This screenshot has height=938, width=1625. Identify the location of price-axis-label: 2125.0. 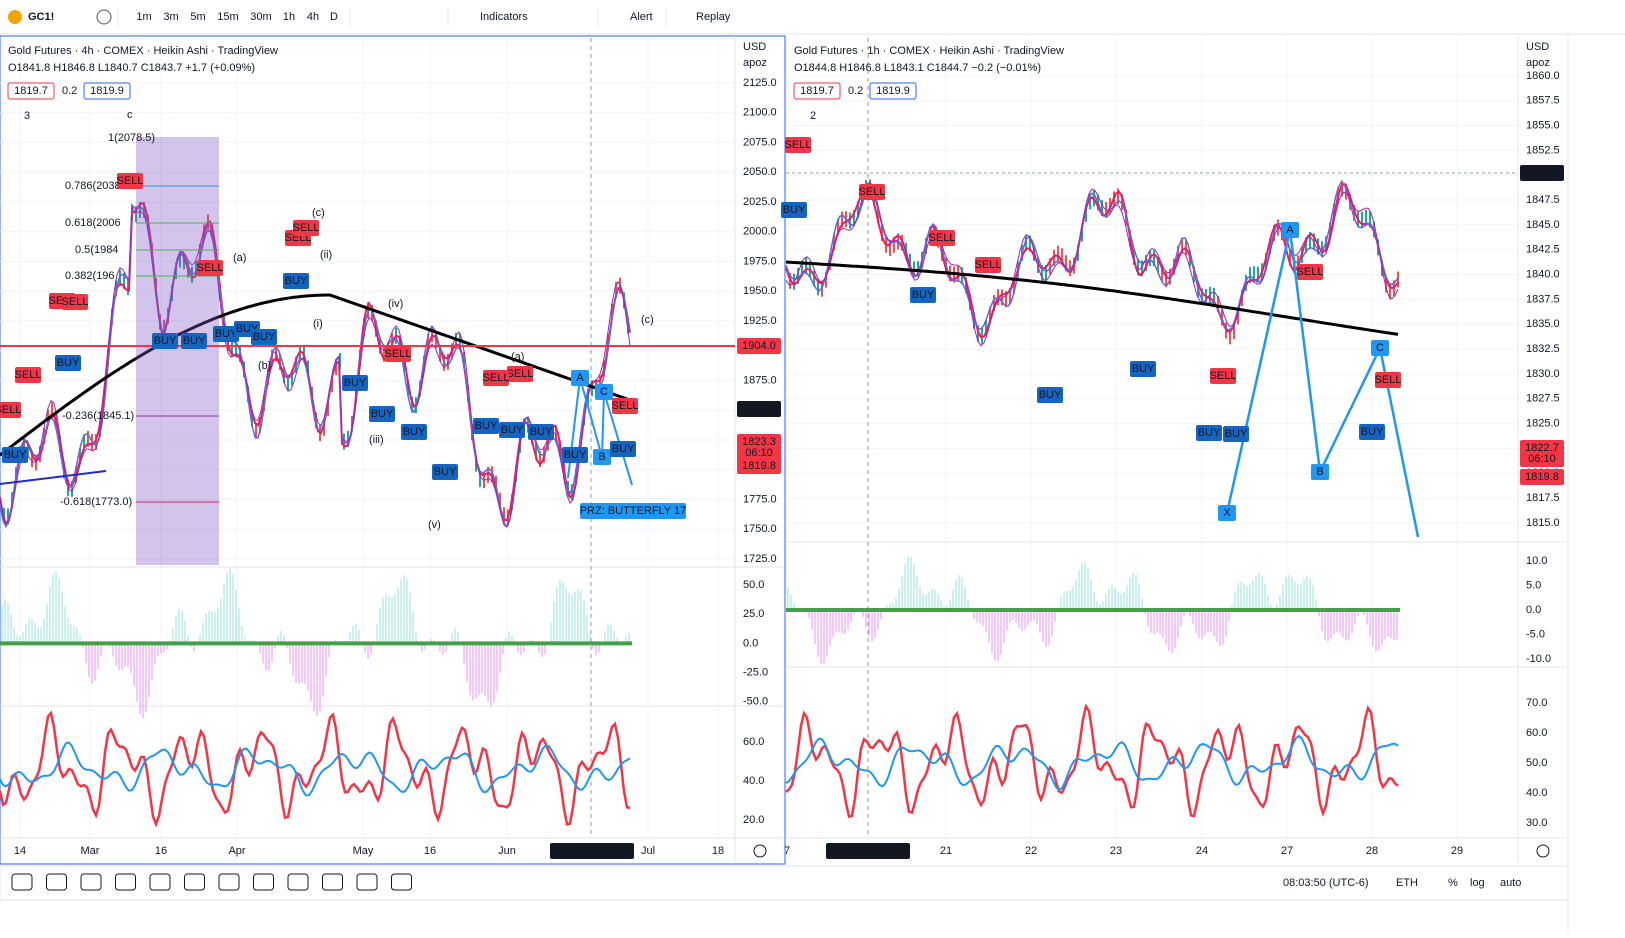
(760, 83).